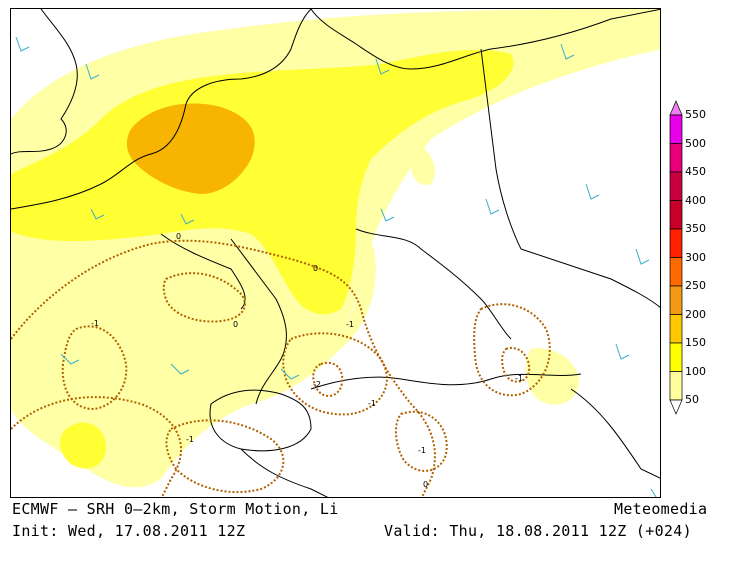  I want to click on legend: 550 500 450 400 350 300 250 200 150 100 50, so click(696, 265).